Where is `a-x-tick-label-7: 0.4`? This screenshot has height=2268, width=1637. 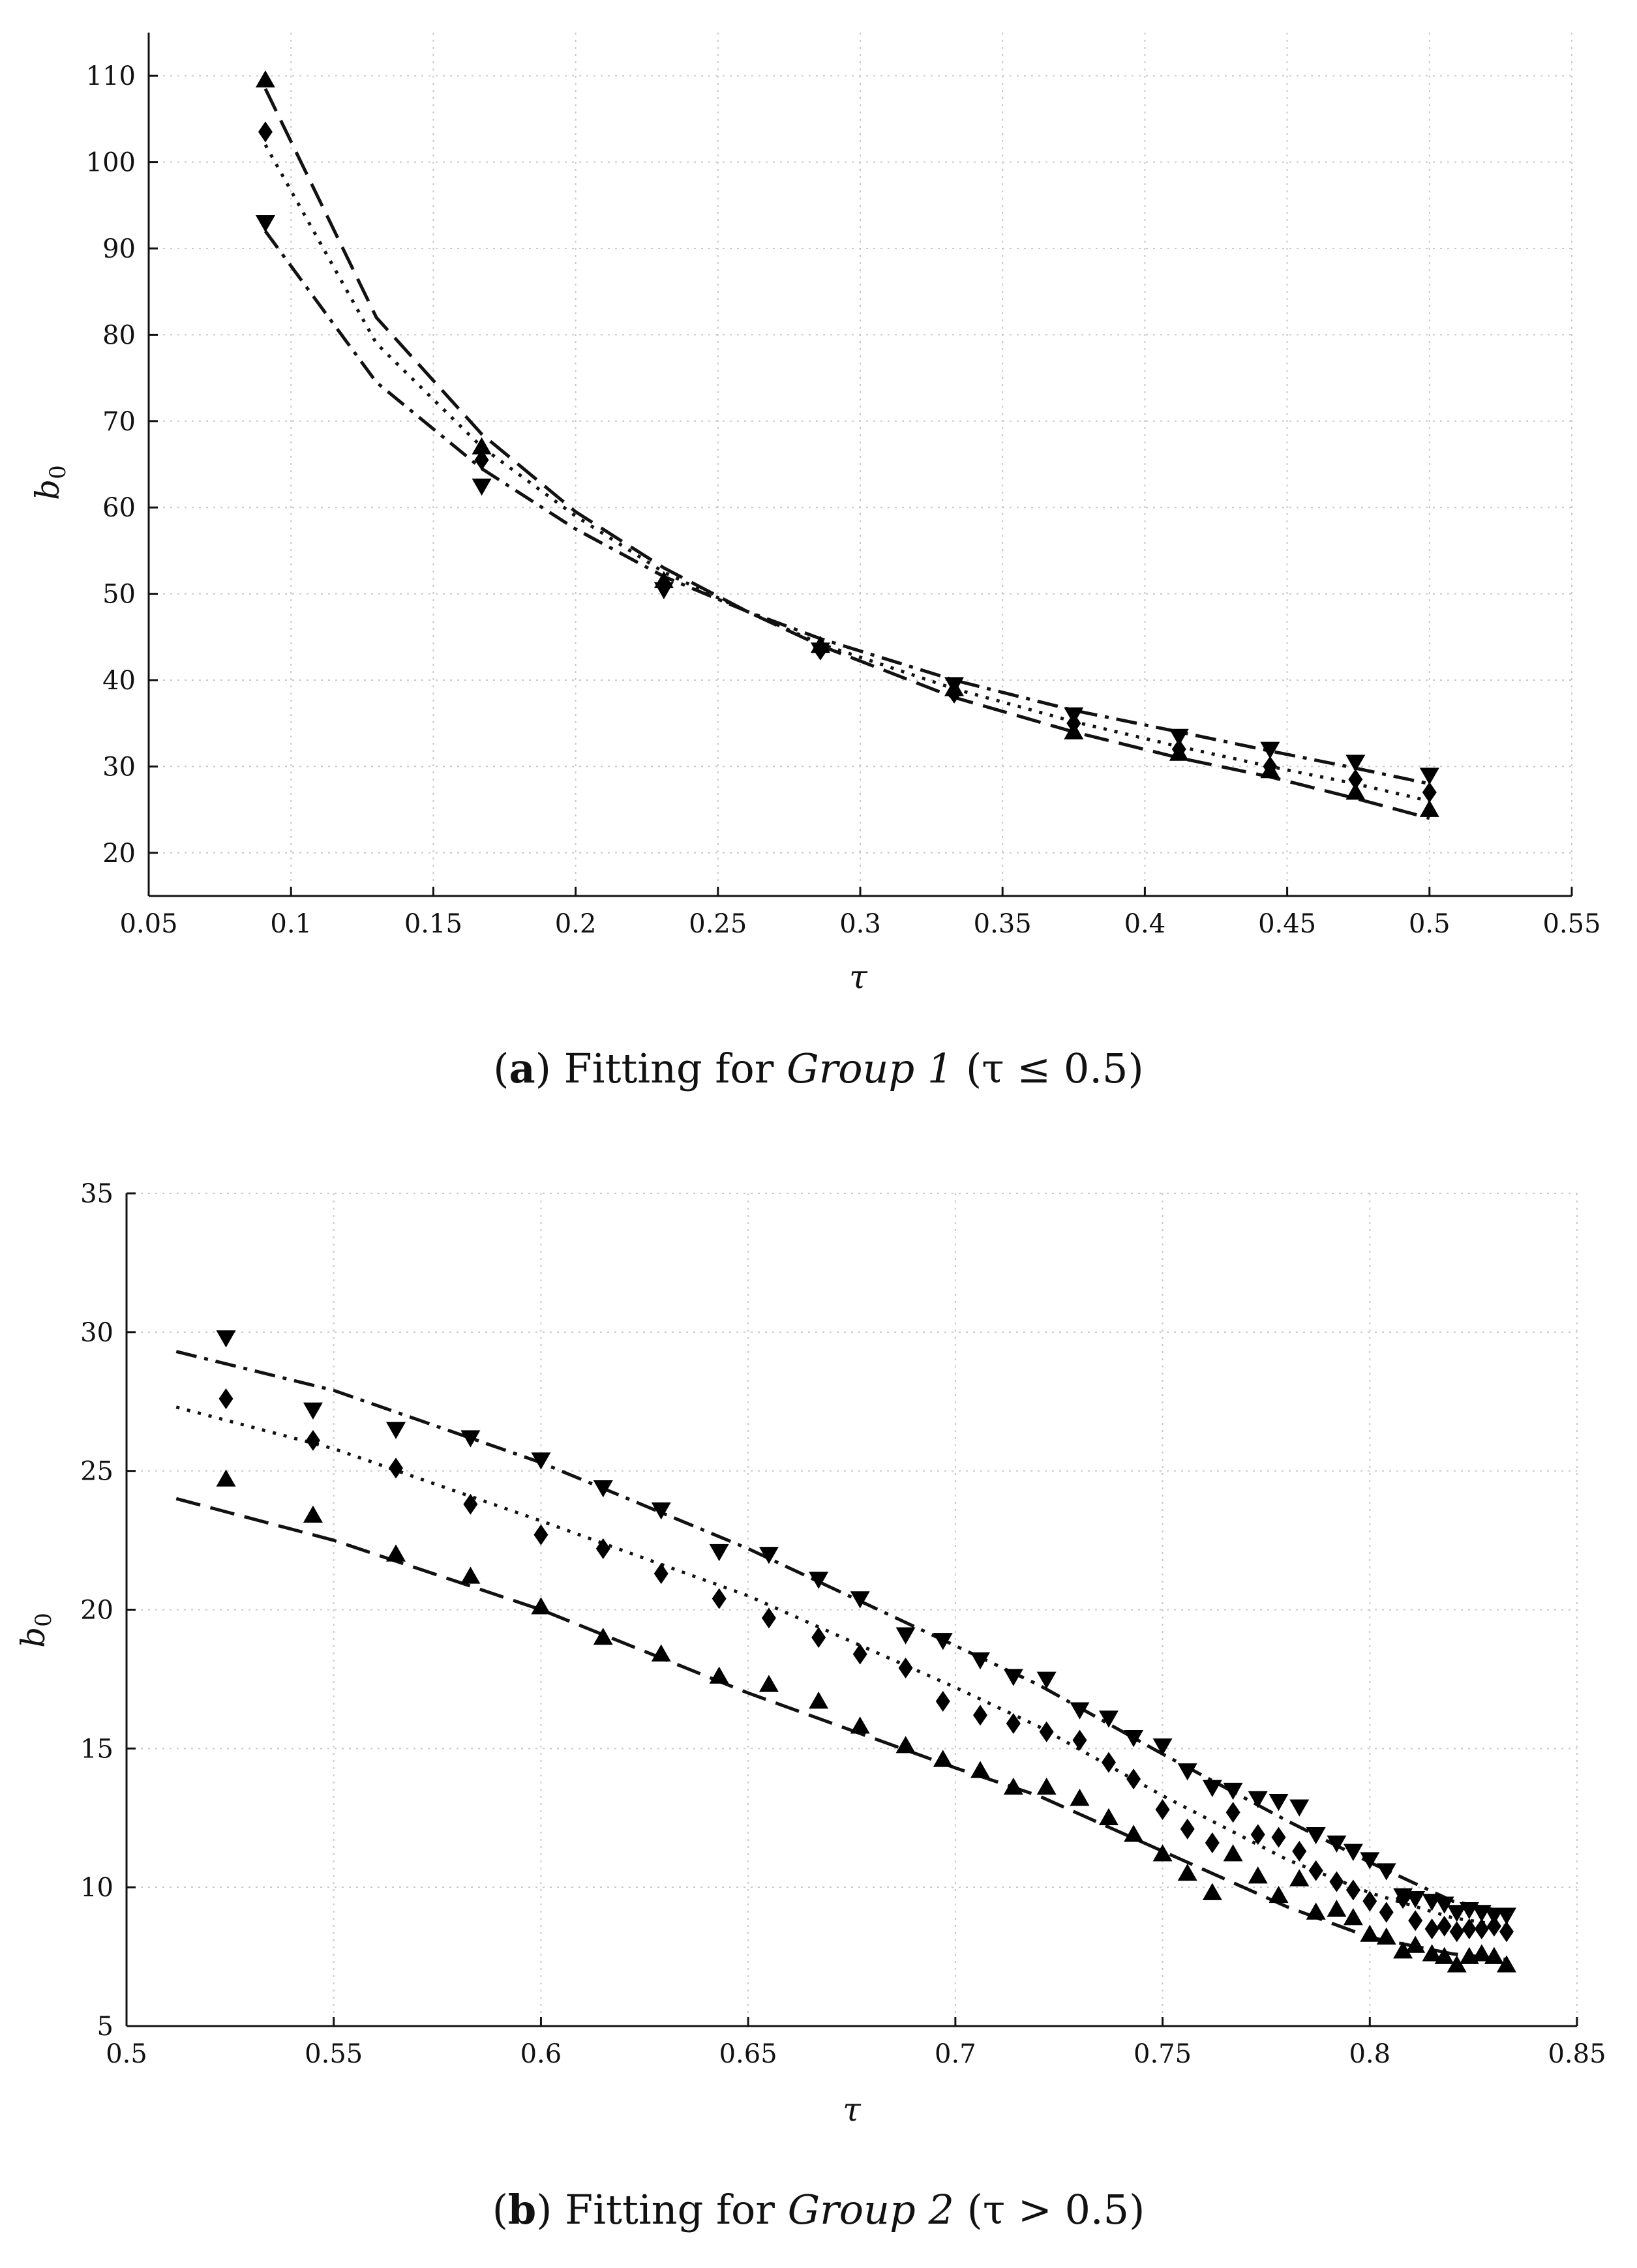
a-x-tick-label-7: 0.4 is located at coordinates (1145, 924).